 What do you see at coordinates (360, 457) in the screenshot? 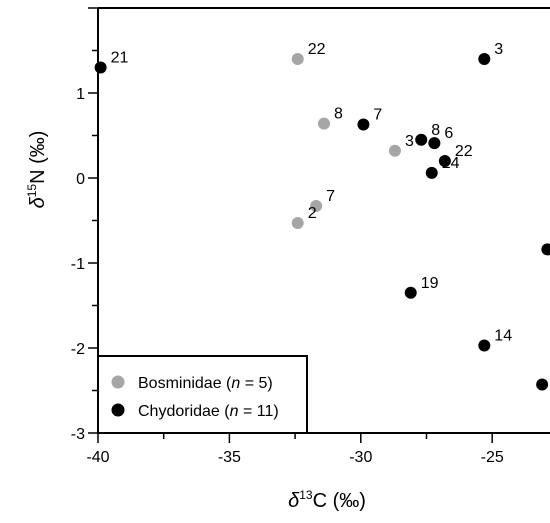
I see `x-tick-label: -30` at bounding box center [360, 457].